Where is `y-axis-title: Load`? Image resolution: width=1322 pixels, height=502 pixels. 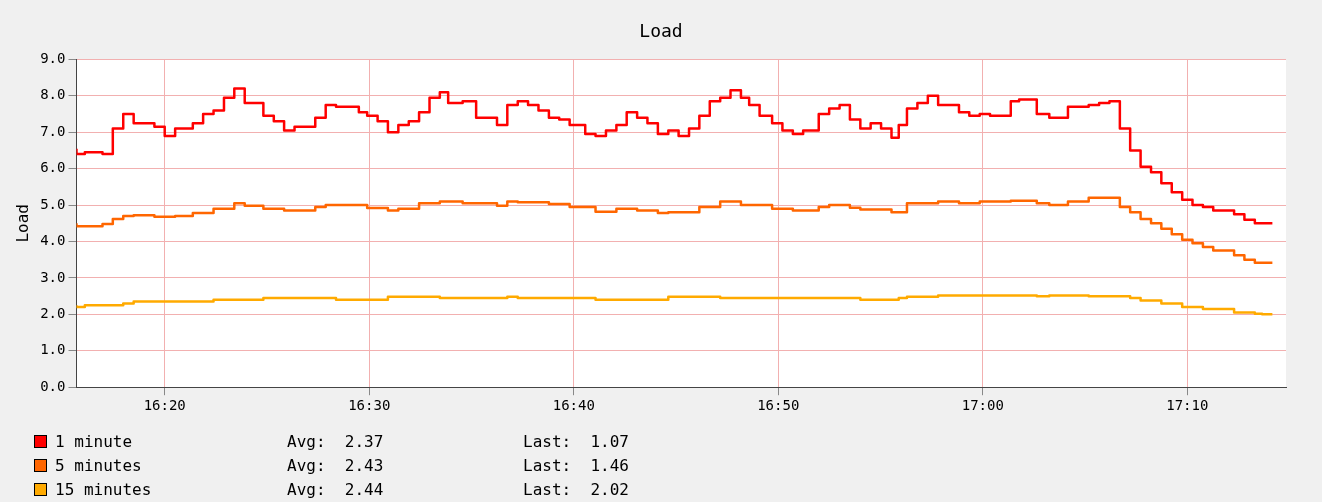 y-axis-title: Load is located at coordinates (22, 223).